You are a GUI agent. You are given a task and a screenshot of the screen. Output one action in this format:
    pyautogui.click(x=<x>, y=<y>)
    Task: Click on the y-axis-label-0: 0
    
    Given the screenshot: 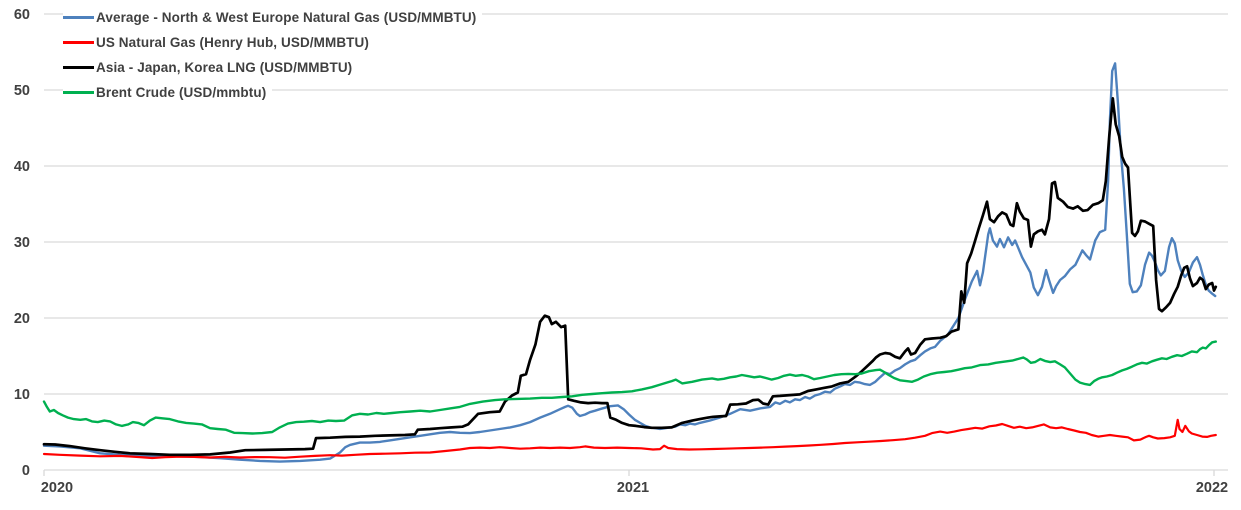 What is the action you would take?
    pyautogui.click(x=26, y=471)
    